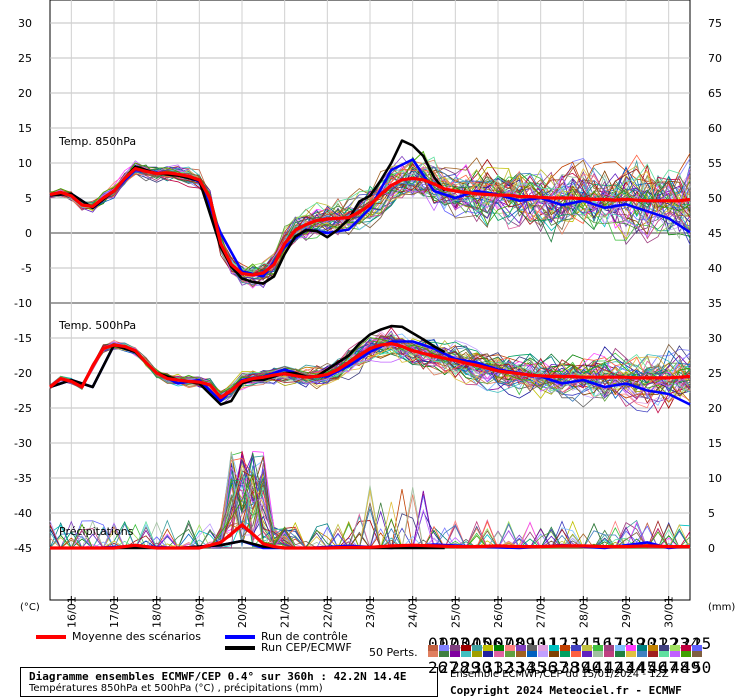 This screenshot has width=740, height=700. What do you see at coordinates (691, 667) in the screenshot?
I see `member-number: 49` at bounding box center [691, 667].